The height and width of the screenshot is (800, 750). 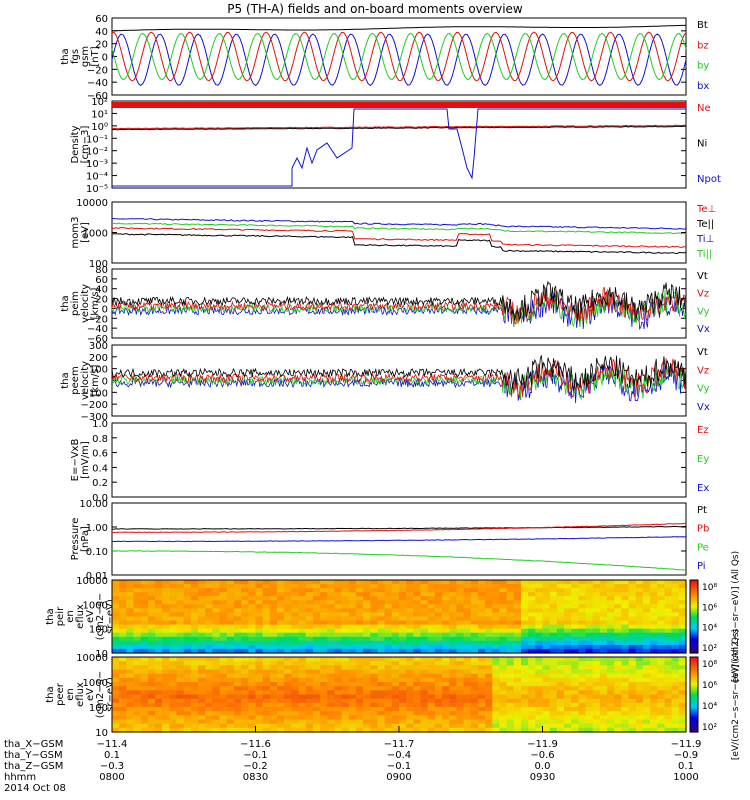 I want to click on series-Ni, so click(x=399, y=128).